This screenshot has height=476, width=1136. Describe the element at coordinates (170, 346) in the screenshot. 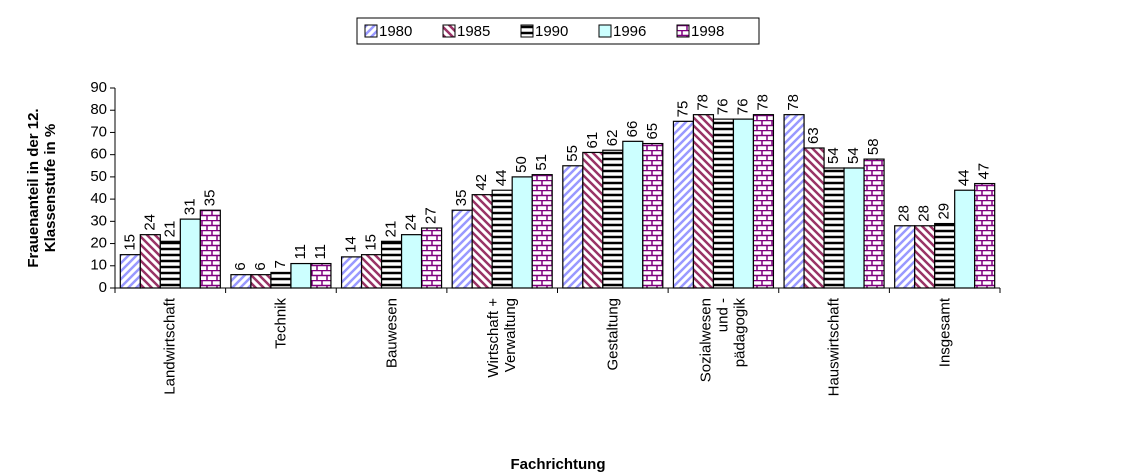

I see `x-tick-label: Landwirtschaft` at that location.